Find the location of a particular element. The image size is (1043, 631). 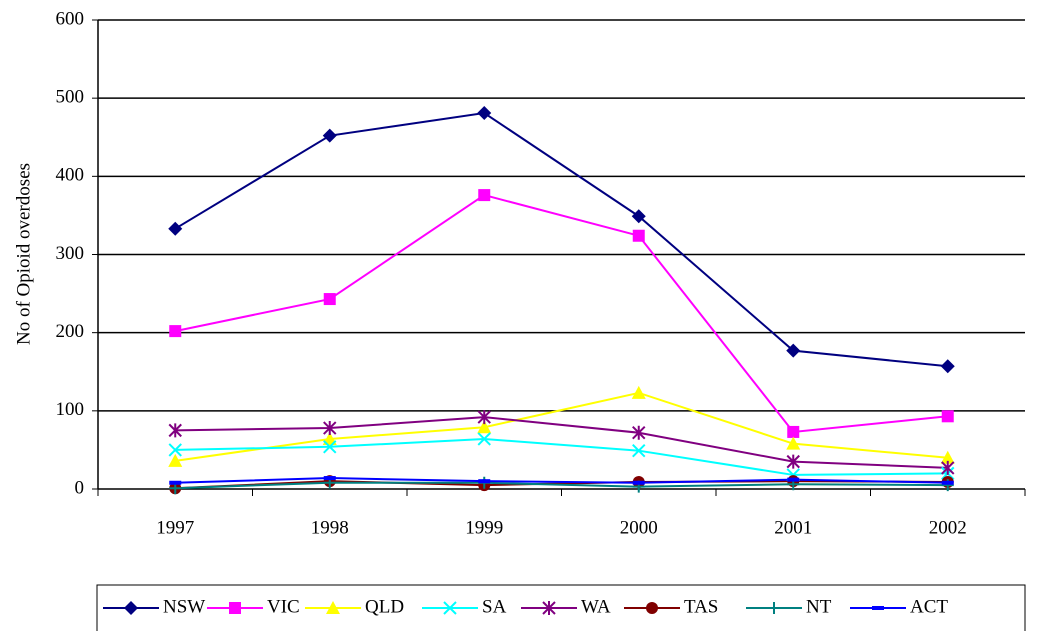

x-tick-label: 2001 is located at coordinates (793, 527).